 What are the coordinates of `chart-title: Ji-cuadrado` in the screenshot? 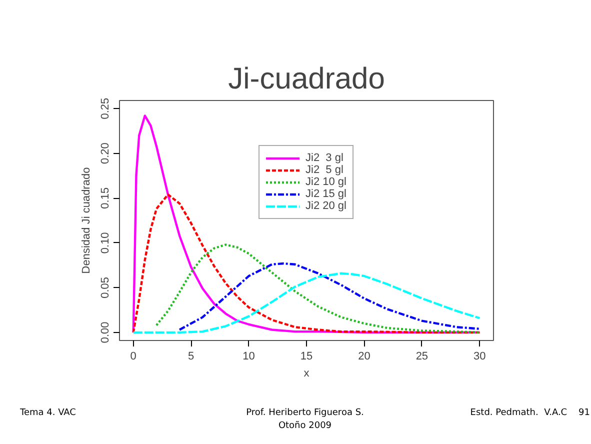 It's located at (306, 79).